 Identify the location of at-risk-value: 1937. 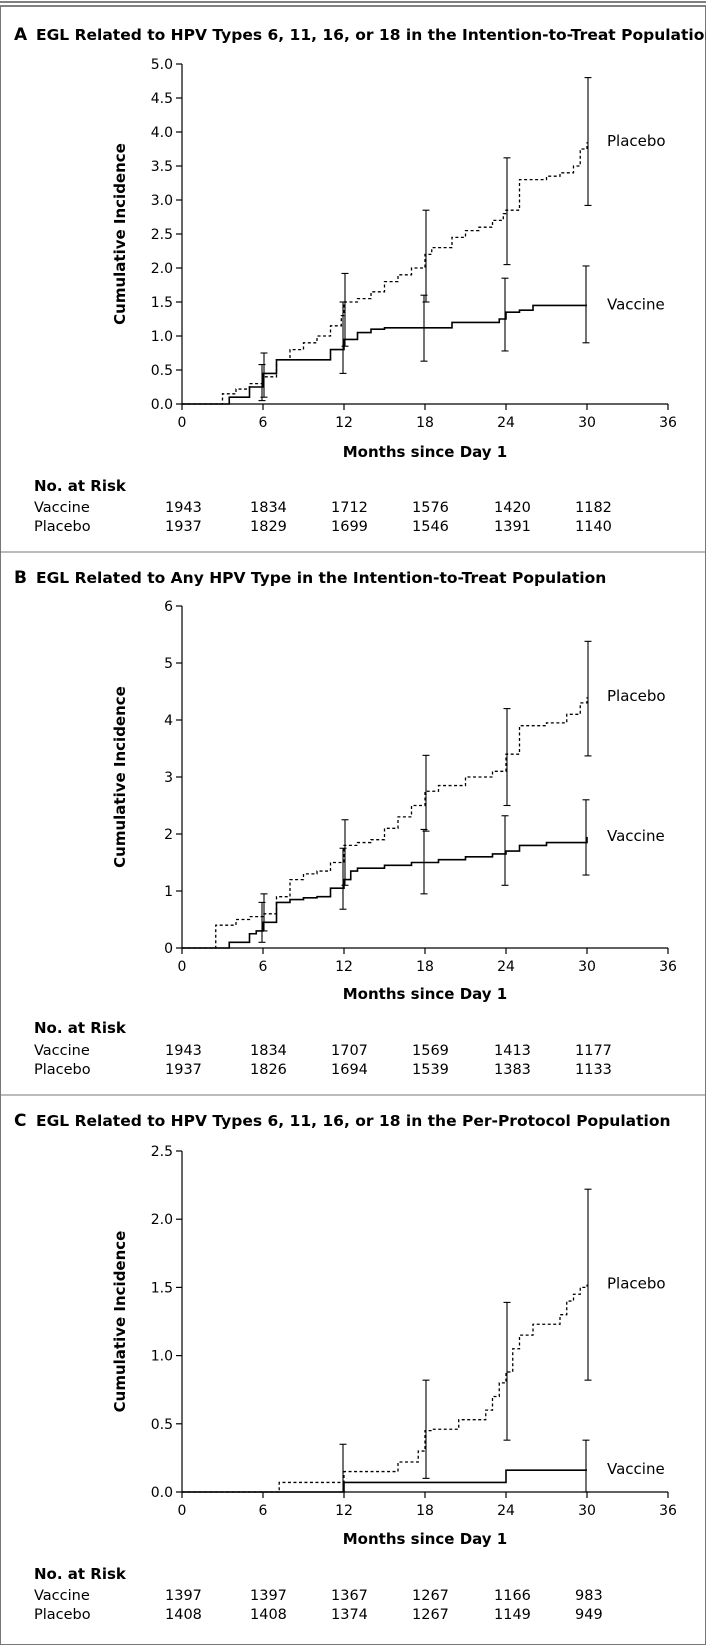
(183, 527).